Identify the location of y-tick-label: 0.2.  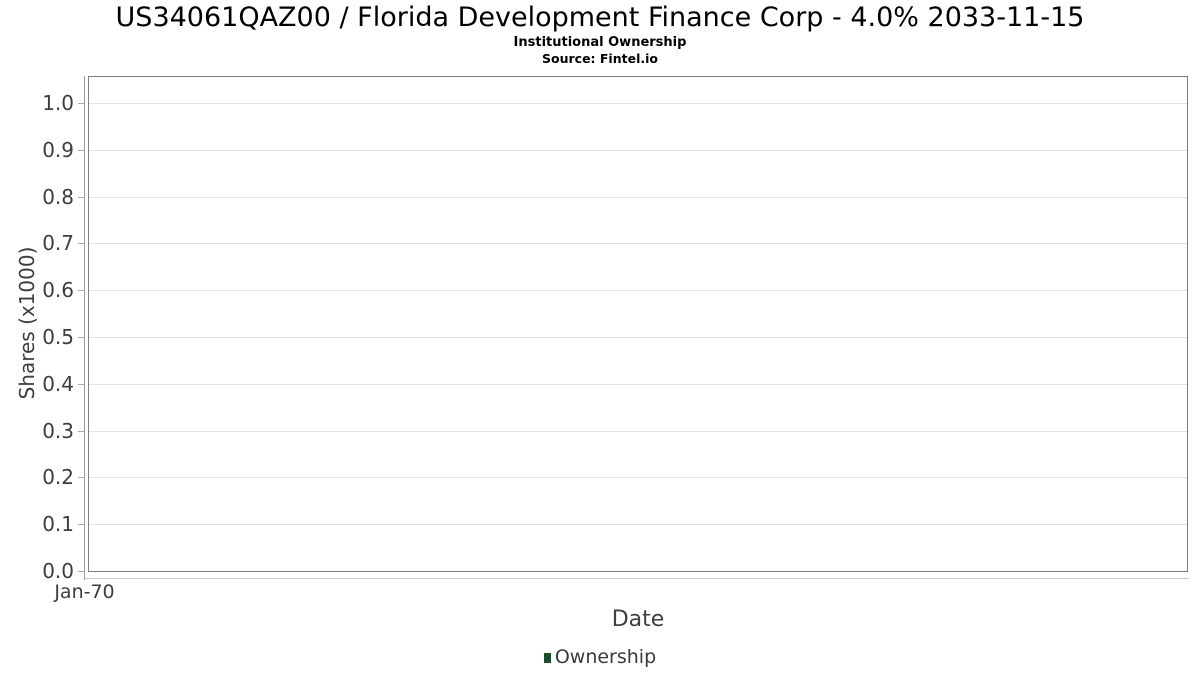
(58, 477).